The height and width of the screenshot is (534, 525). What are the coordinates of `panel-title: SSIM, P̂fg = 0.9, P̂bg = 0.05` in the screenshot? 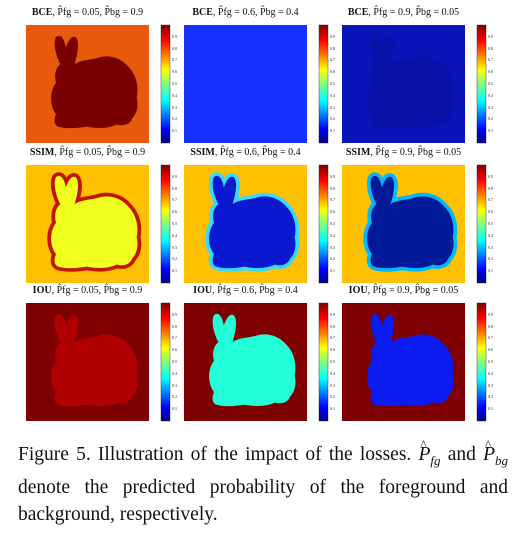 It's located at (403, 152).